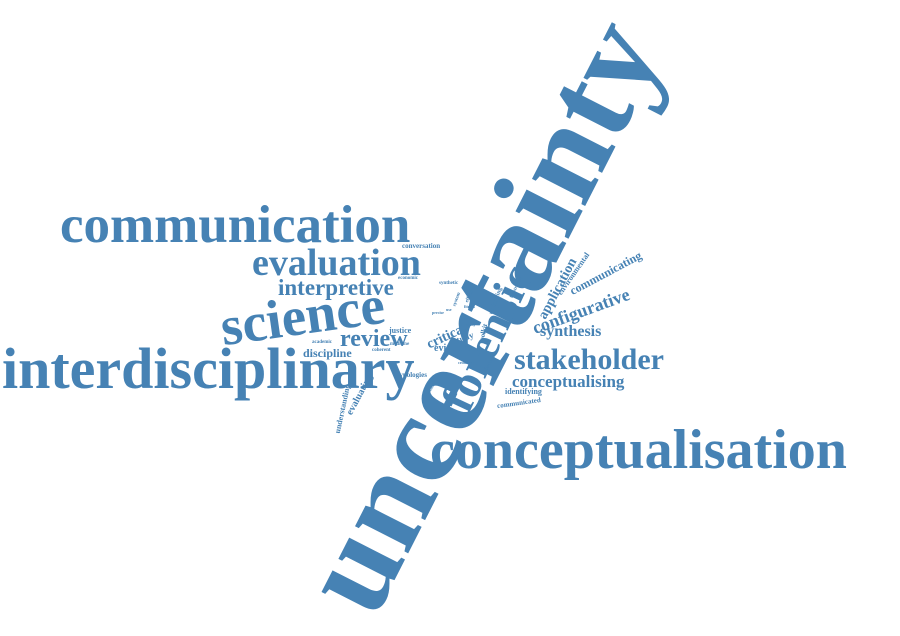 The height and width of the screenshot is (636, 900). Describe the element at coordinates (469, 306) in the screenshot. I see `word-fitness: fitness` at that location.